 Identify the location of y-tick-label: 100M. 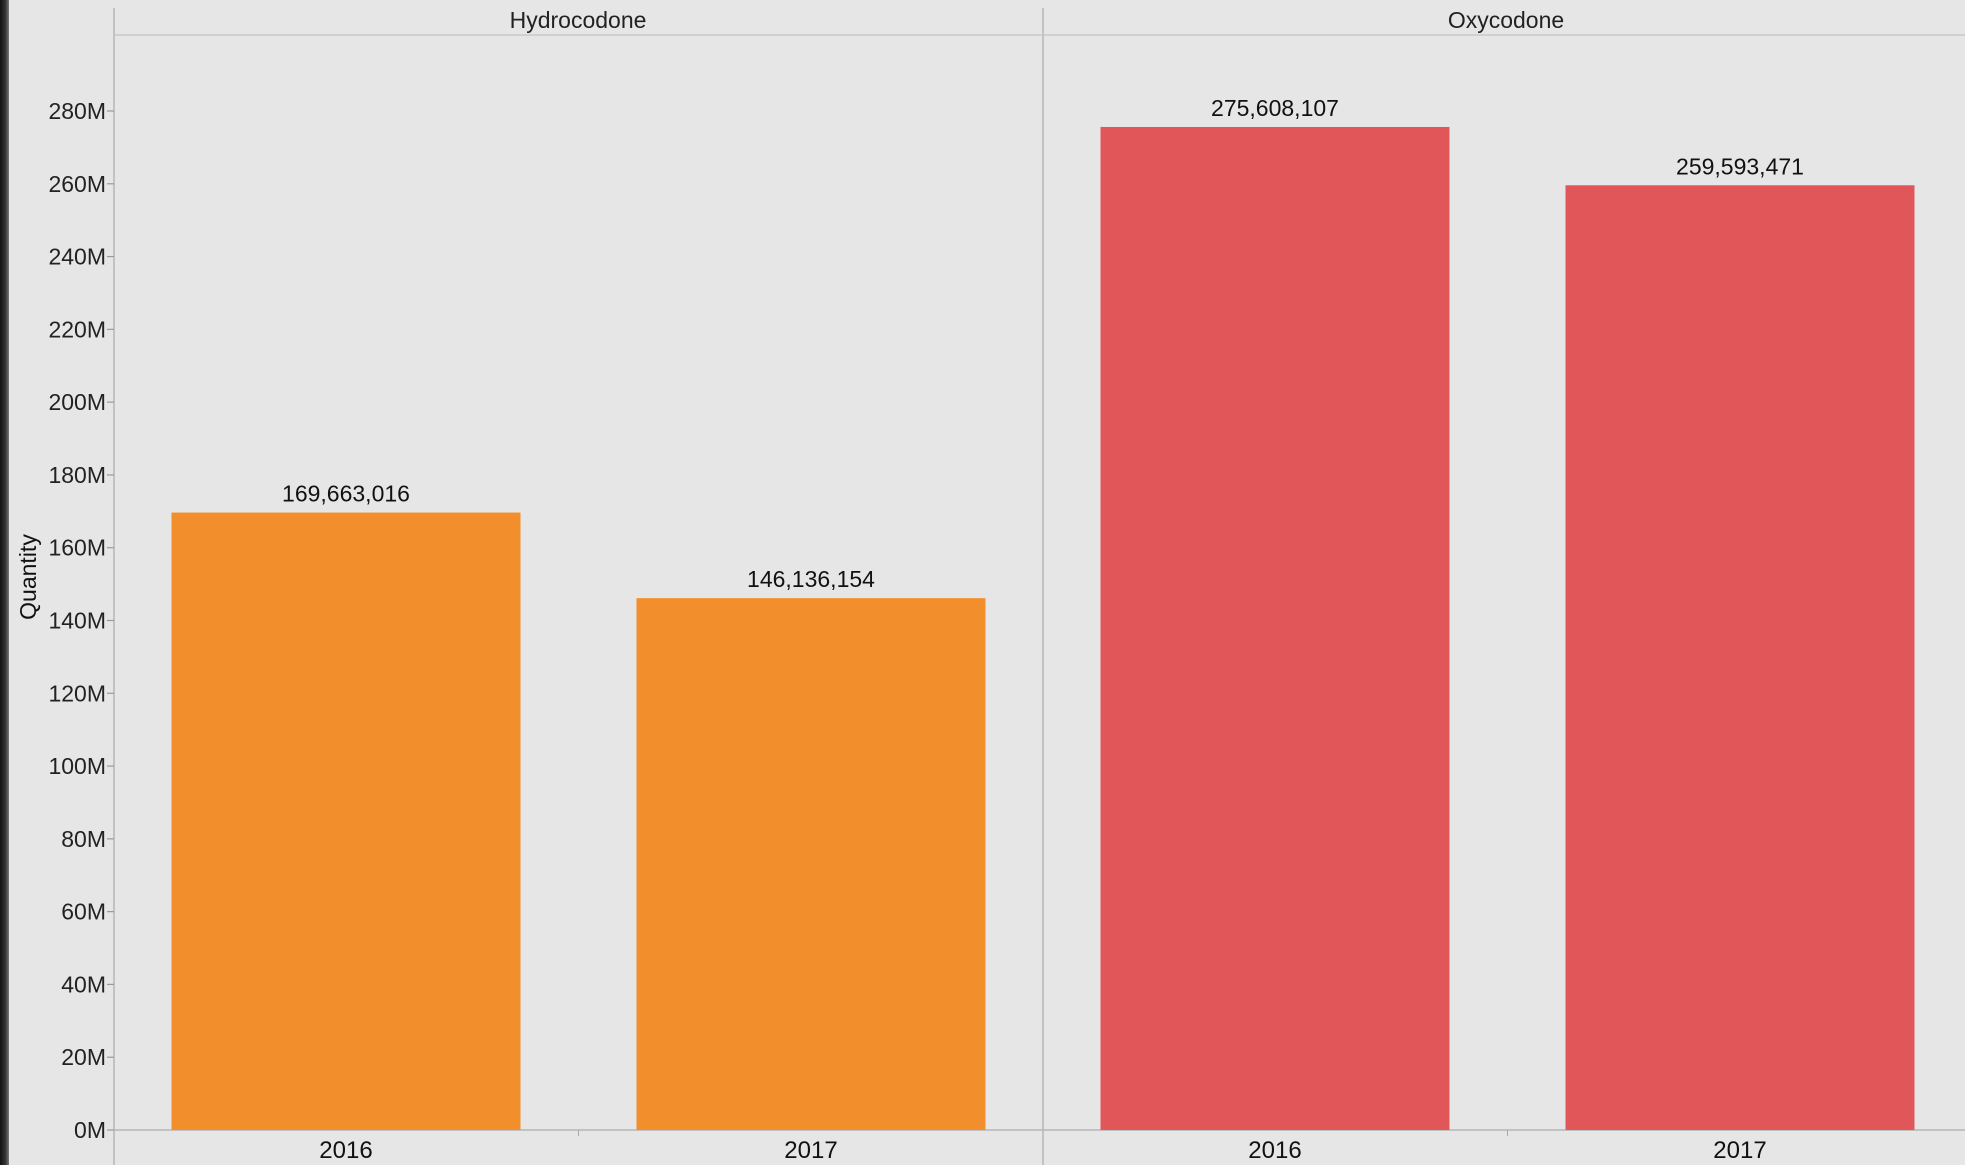
(77, 766).